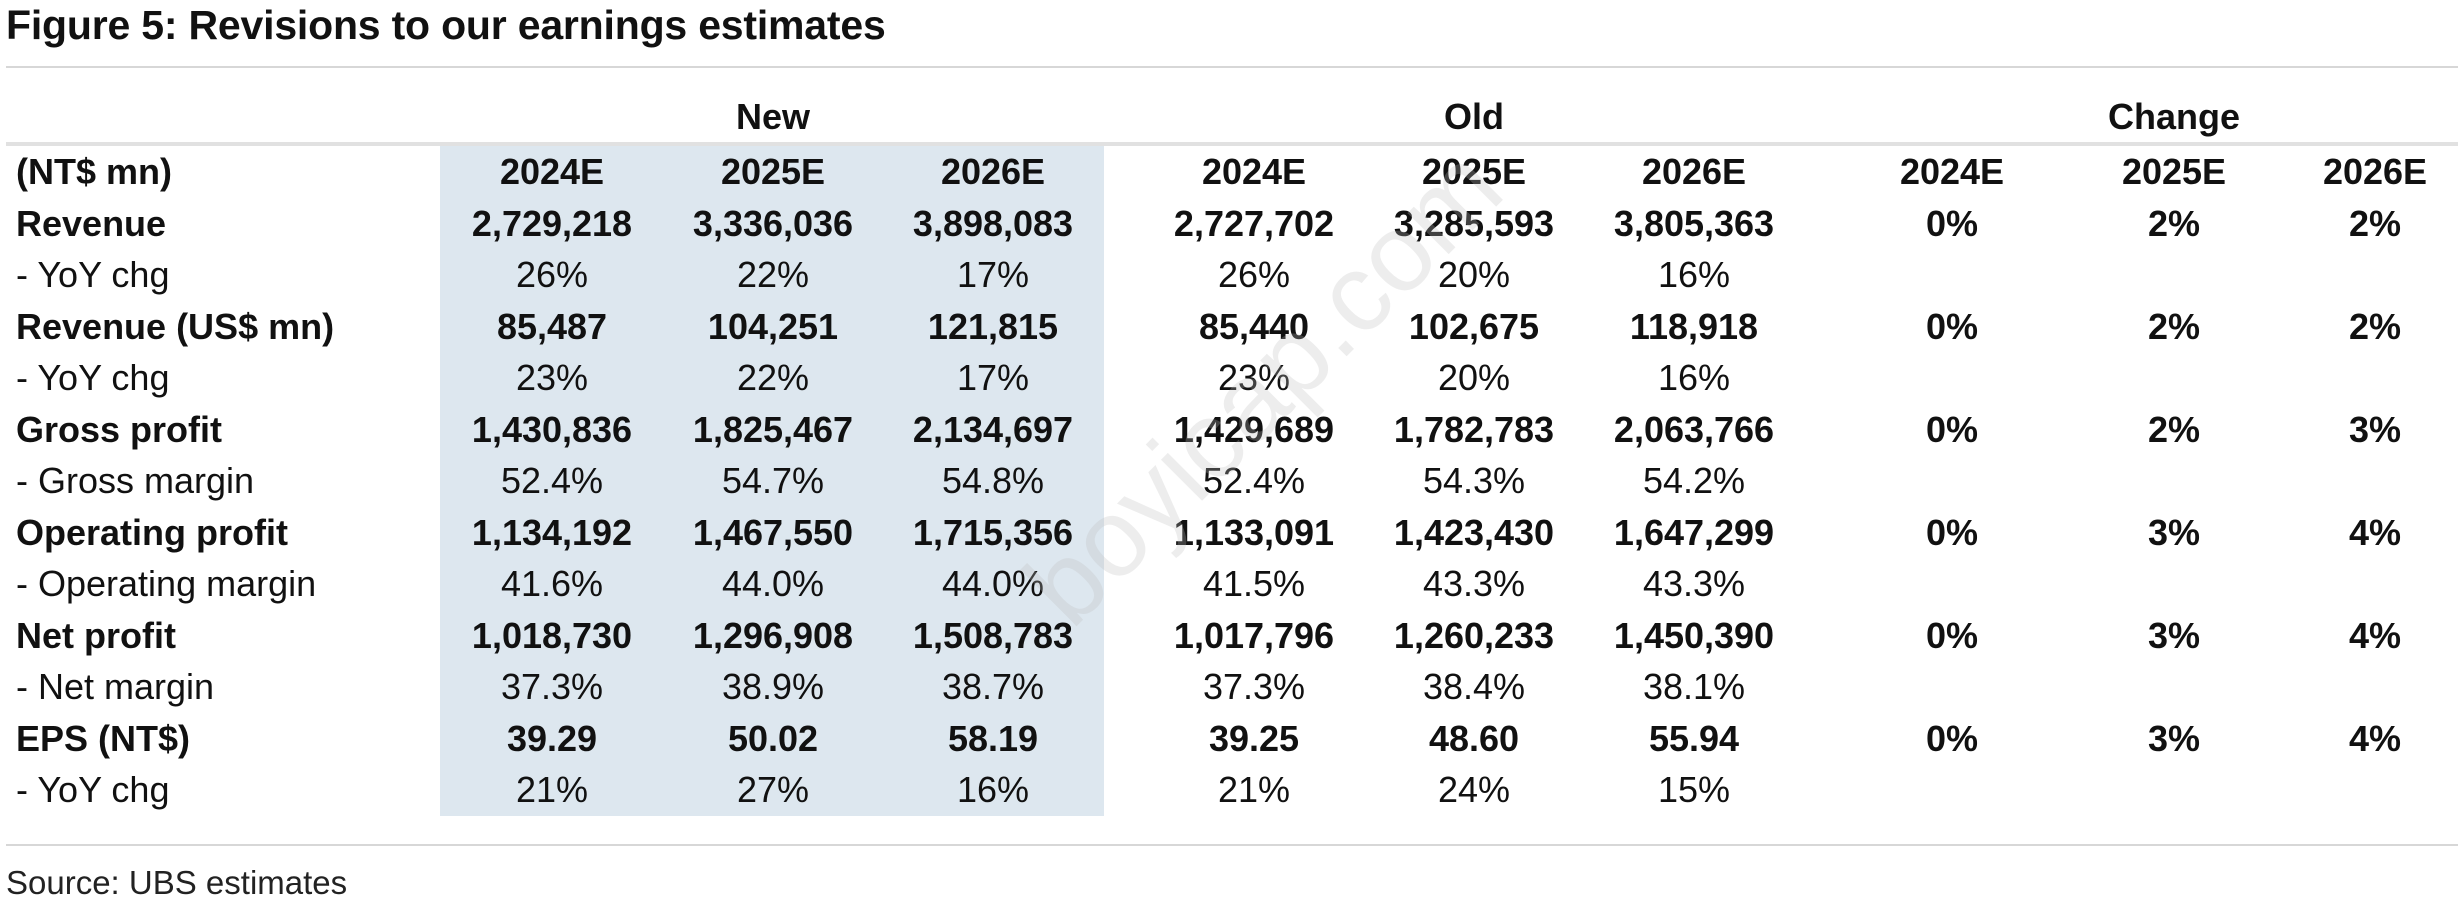 This screenshot has height=912, width=2458. What do you see at coordinates (1694, 789) in the screenshot?
I see `cell-old-2026: 15%` at bounding box center [1694, 789].